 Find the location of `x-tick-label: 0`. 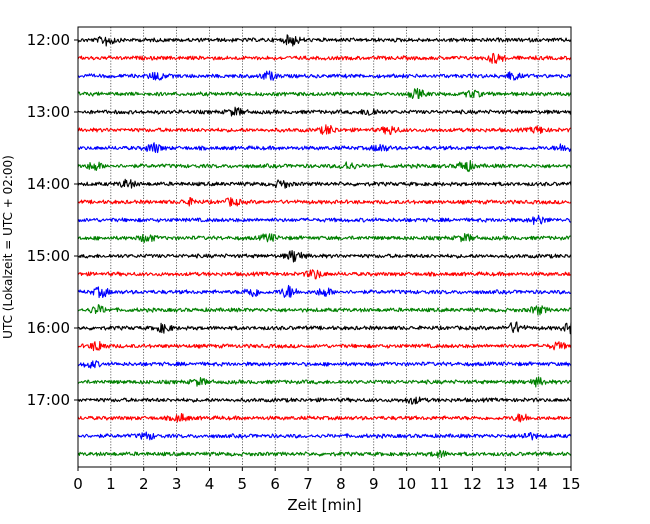

x-tick-label: 0 is located at coordinates (78, 484).